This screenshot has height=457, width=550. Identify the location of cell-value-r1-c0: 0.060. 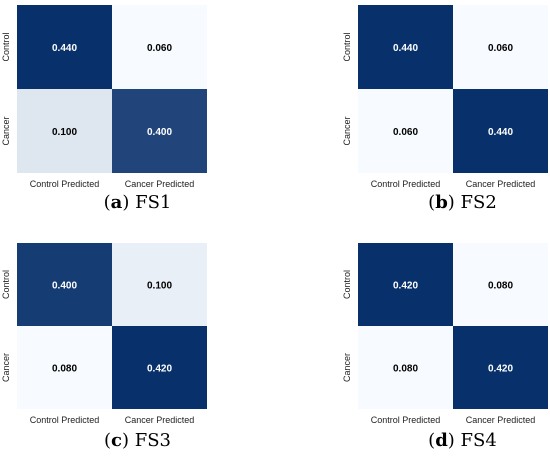
(405, 132).